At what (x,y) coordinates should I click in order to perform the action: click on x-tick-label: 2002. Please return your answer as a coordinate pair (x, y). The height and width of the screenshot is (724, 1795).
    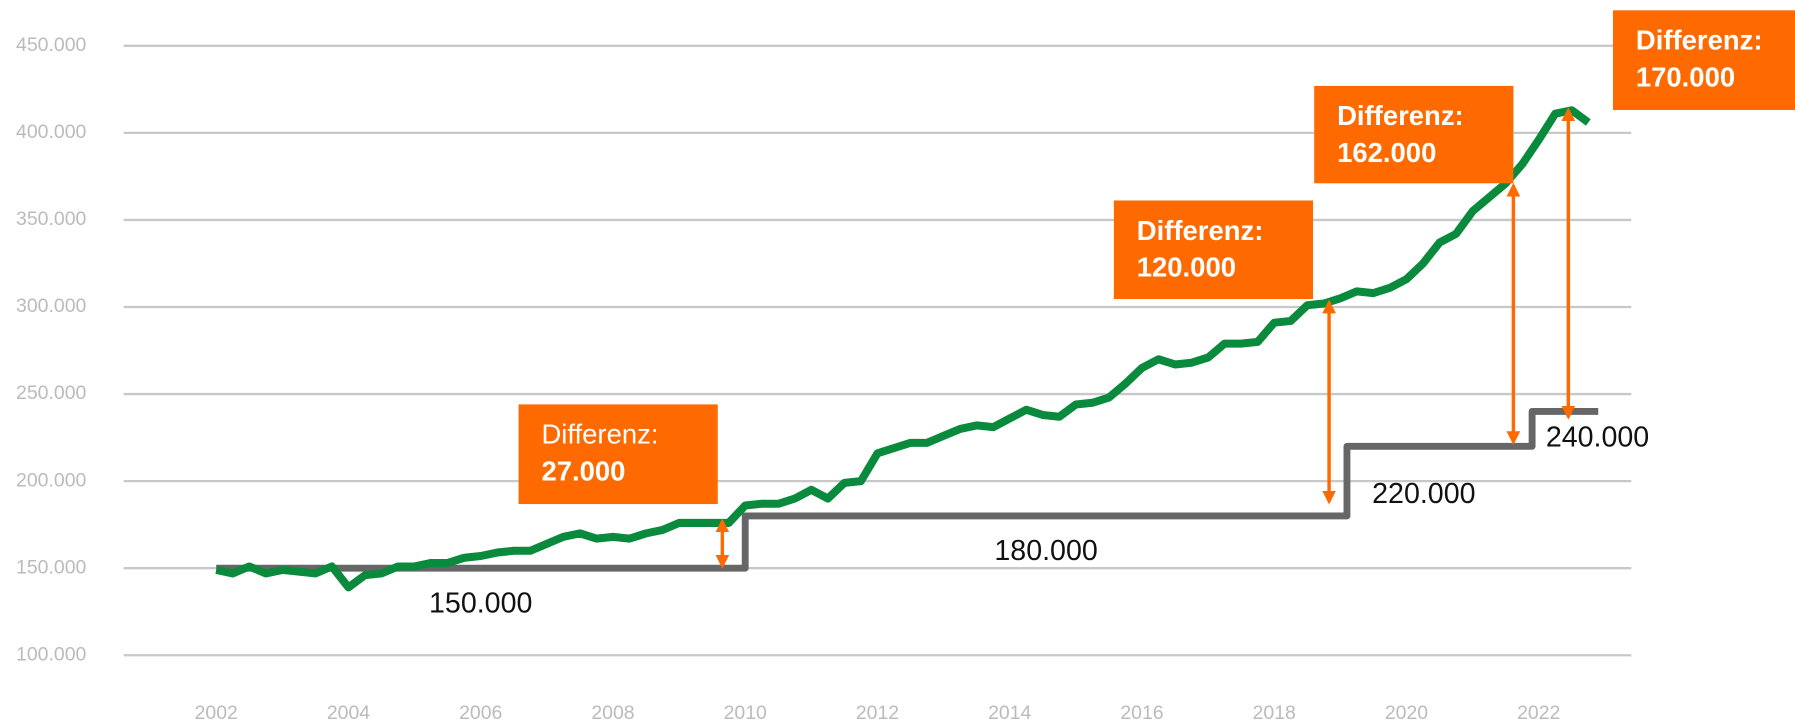
    Looking at the image, I should click on (216, 713).